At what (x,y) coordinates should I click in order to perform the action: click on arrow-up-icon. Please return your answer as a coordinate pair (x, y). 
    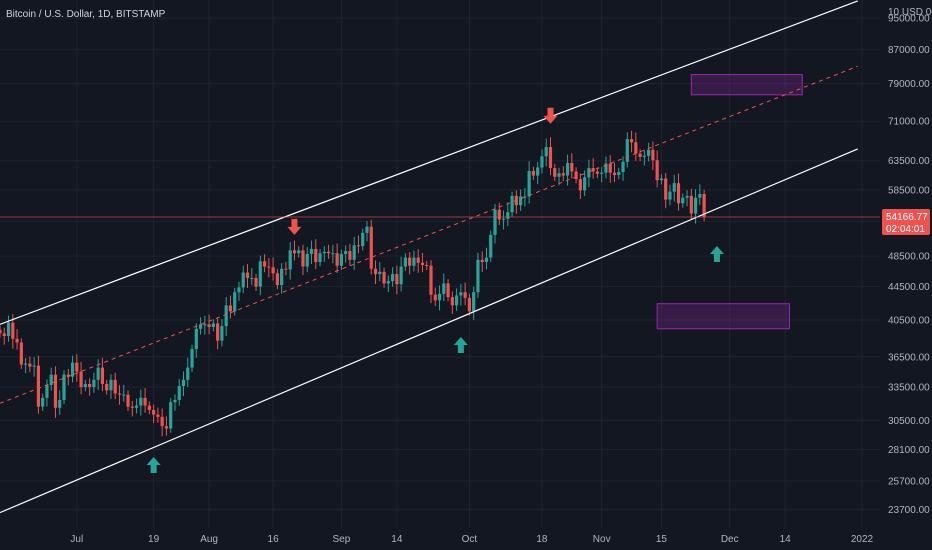
    Looking at the image, I should click on (460, 344).